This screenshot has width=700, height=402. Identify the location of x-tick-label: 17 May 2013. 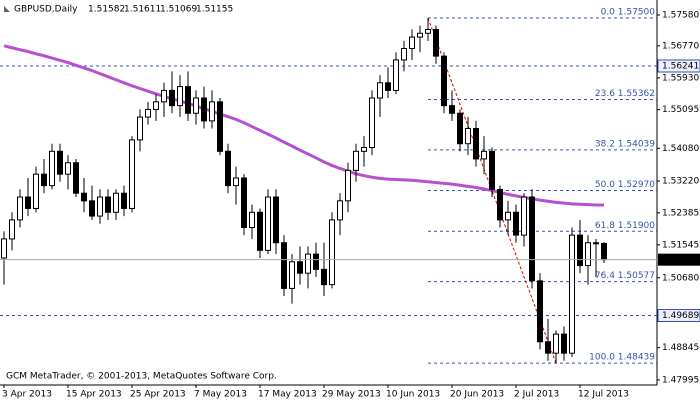
(287, 395).